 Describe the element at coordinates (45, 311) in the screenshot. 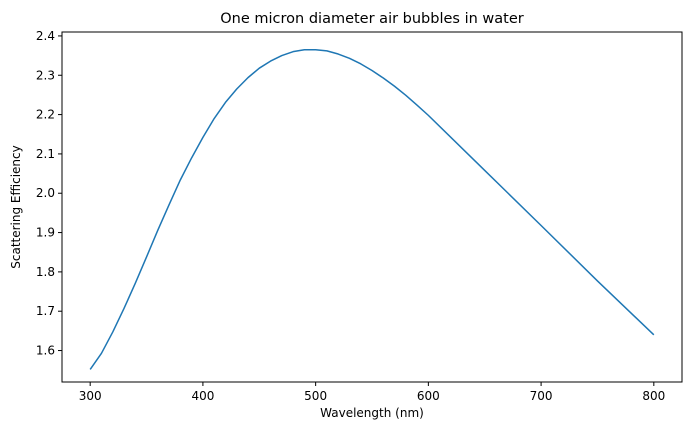

I see `y-tick-label-1.7: 1.7` at that location.